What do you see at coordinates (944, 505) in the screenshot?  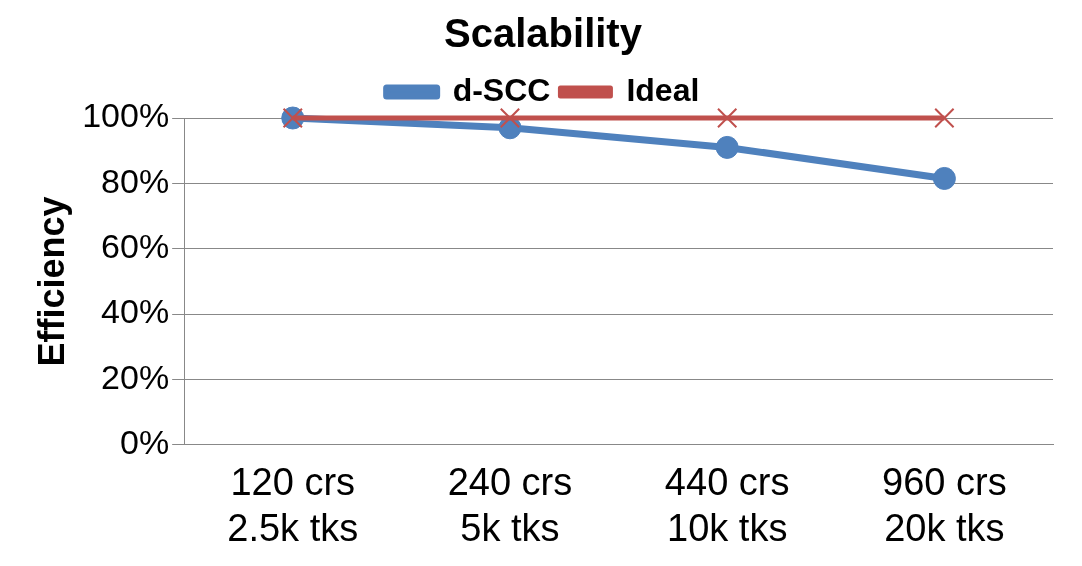 I see `x-tick-label: 960 crs 20k tks` at bounding box center [944, 505].